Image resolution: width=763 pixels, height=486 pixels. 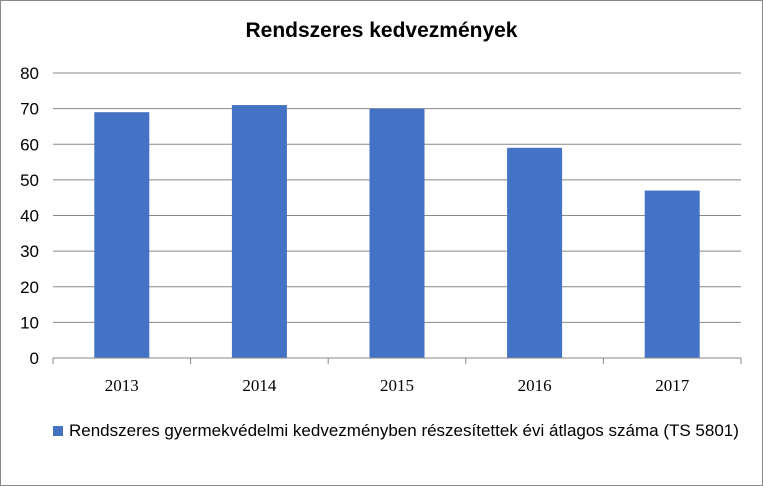 What do you see at coordinates (58, 431) in the screenshot?
I see `legend-swatch` at bounding box center [58, 431].